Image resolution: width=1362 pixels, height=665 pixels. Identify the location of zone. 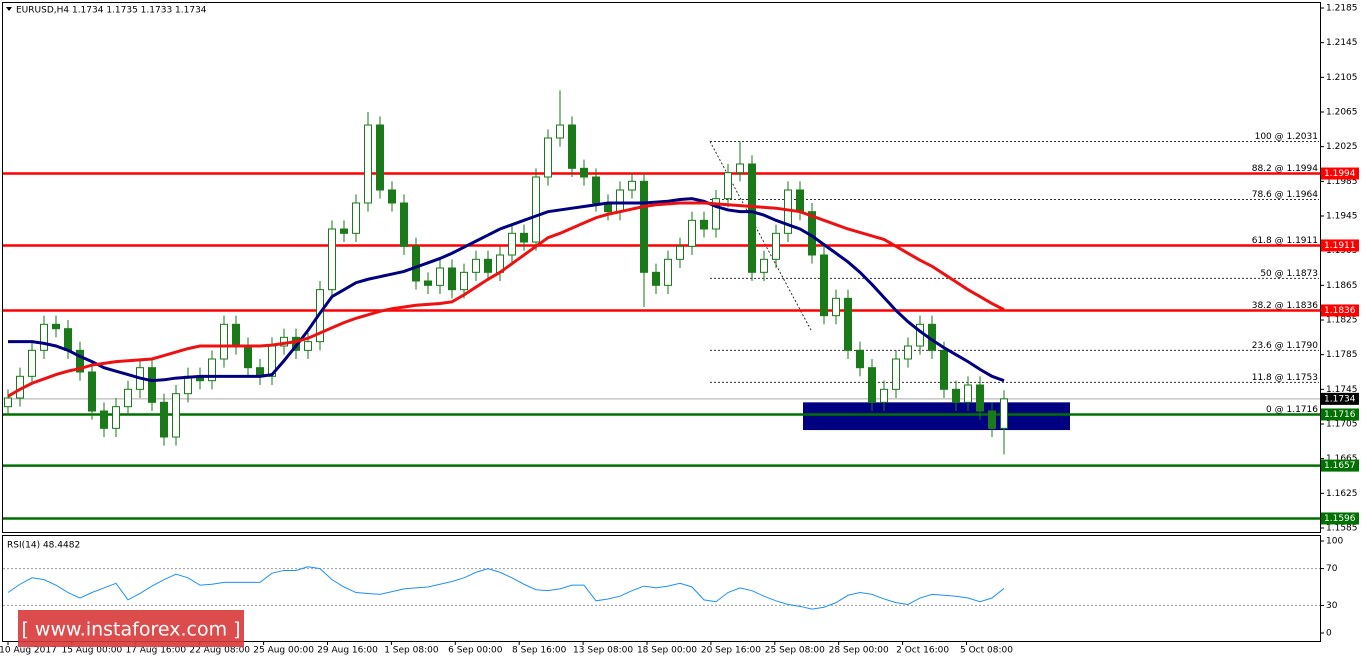
(936, 416).